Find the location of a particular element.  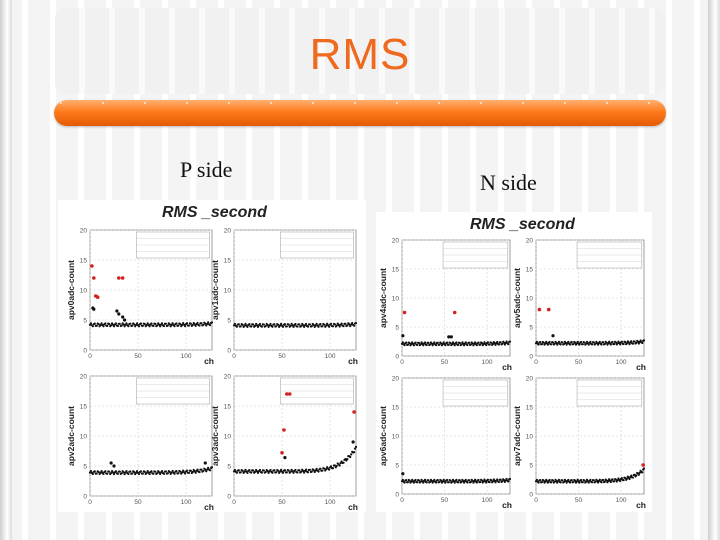

y-tick-label: 0 is located at coordinates (397, 495).